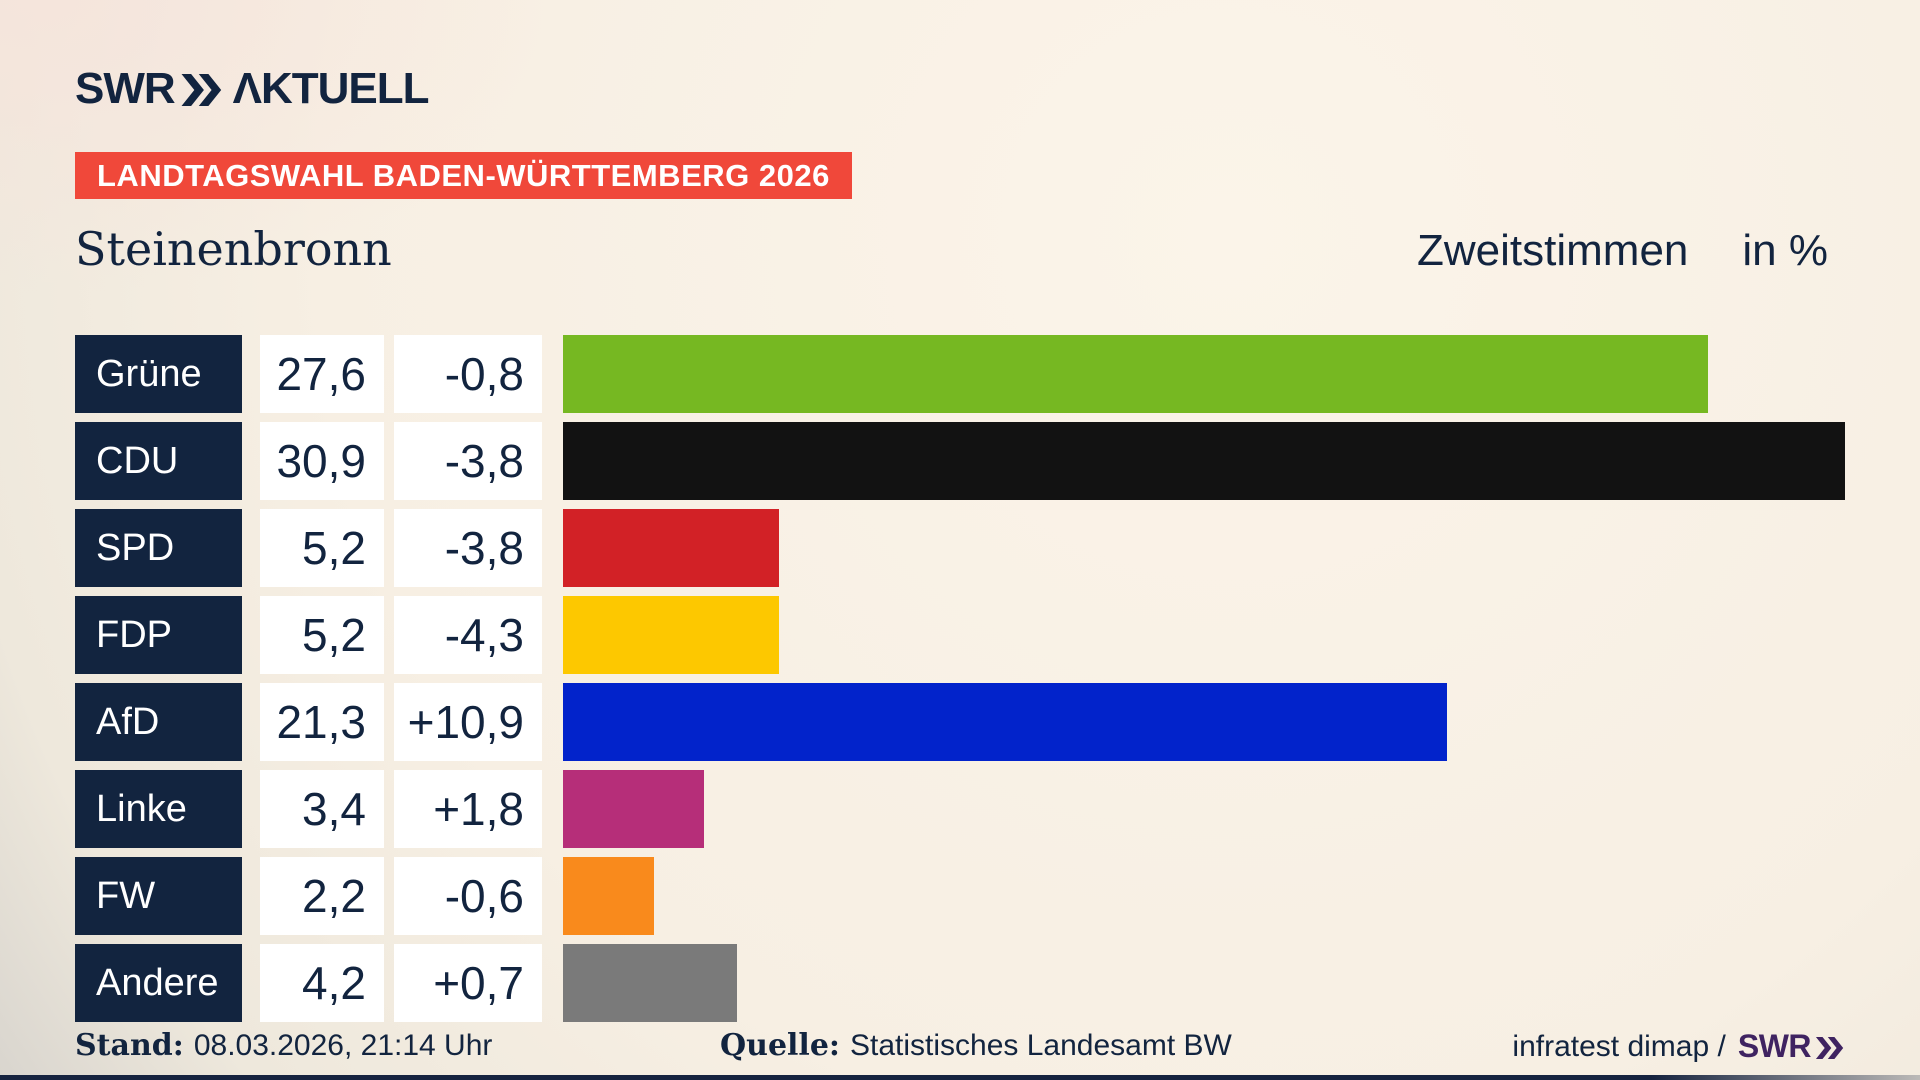 The image size is (1920, 1080). I want to click on stand-label: Stand:, so click(129, 1045).